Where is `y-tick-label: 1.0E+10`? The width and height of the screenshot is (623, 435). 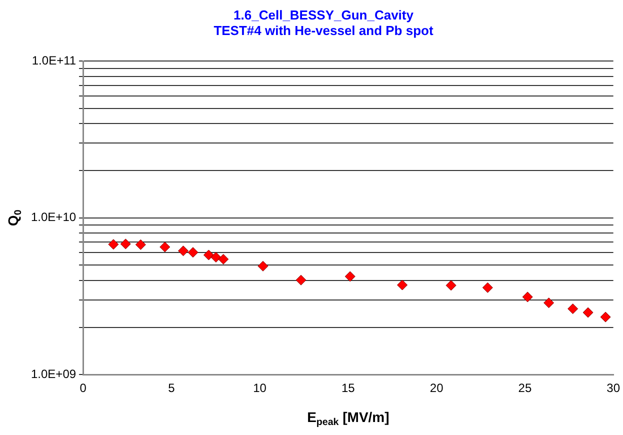
y-tick-label: 1.0E+10 is located at coordinates (53, 217).